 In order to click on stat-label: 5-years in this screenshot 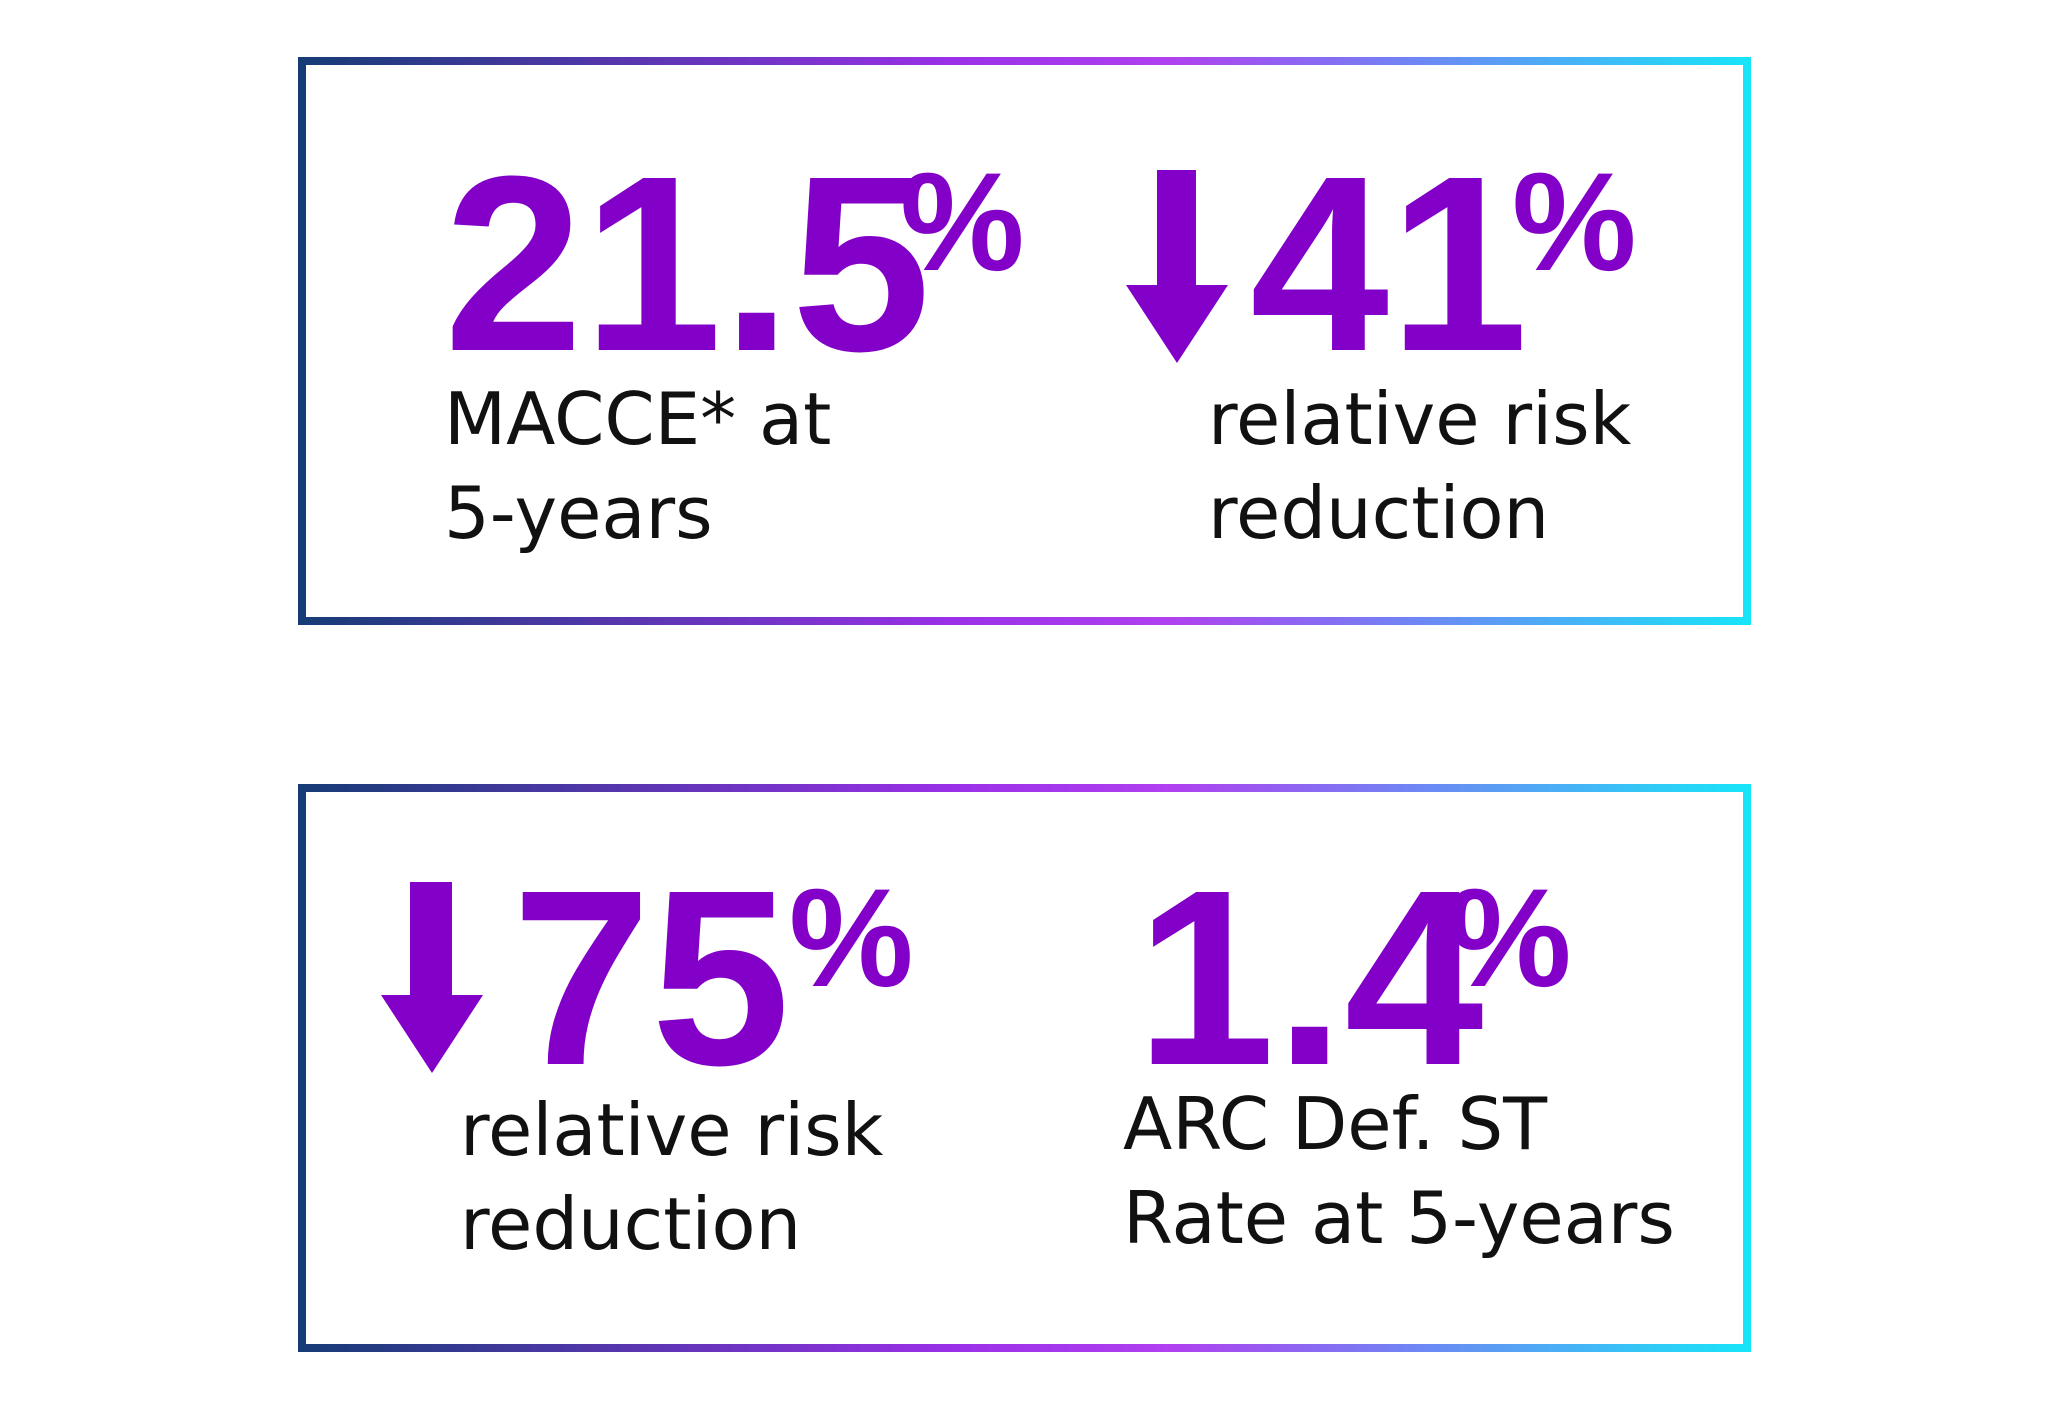, I will do `click(578, 513)`.